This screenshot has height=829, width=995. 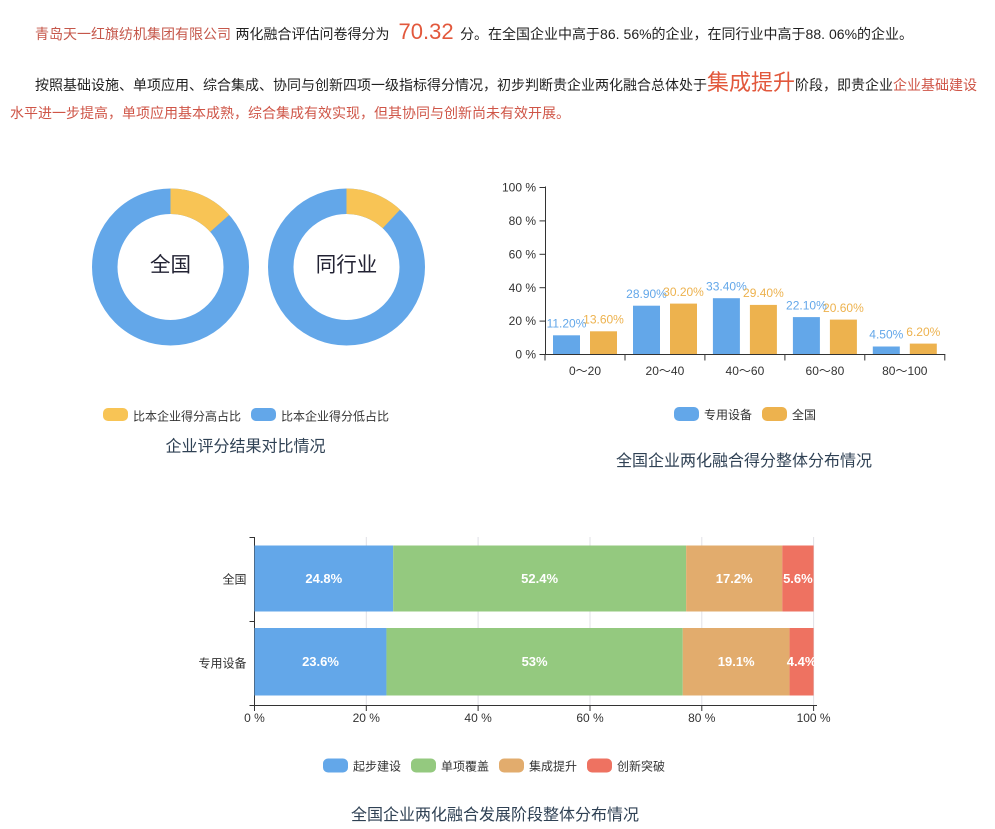 I want to click on svg-text: 全国企业两化融合发展阶段整体分布情况, so click(x=495, y=815).